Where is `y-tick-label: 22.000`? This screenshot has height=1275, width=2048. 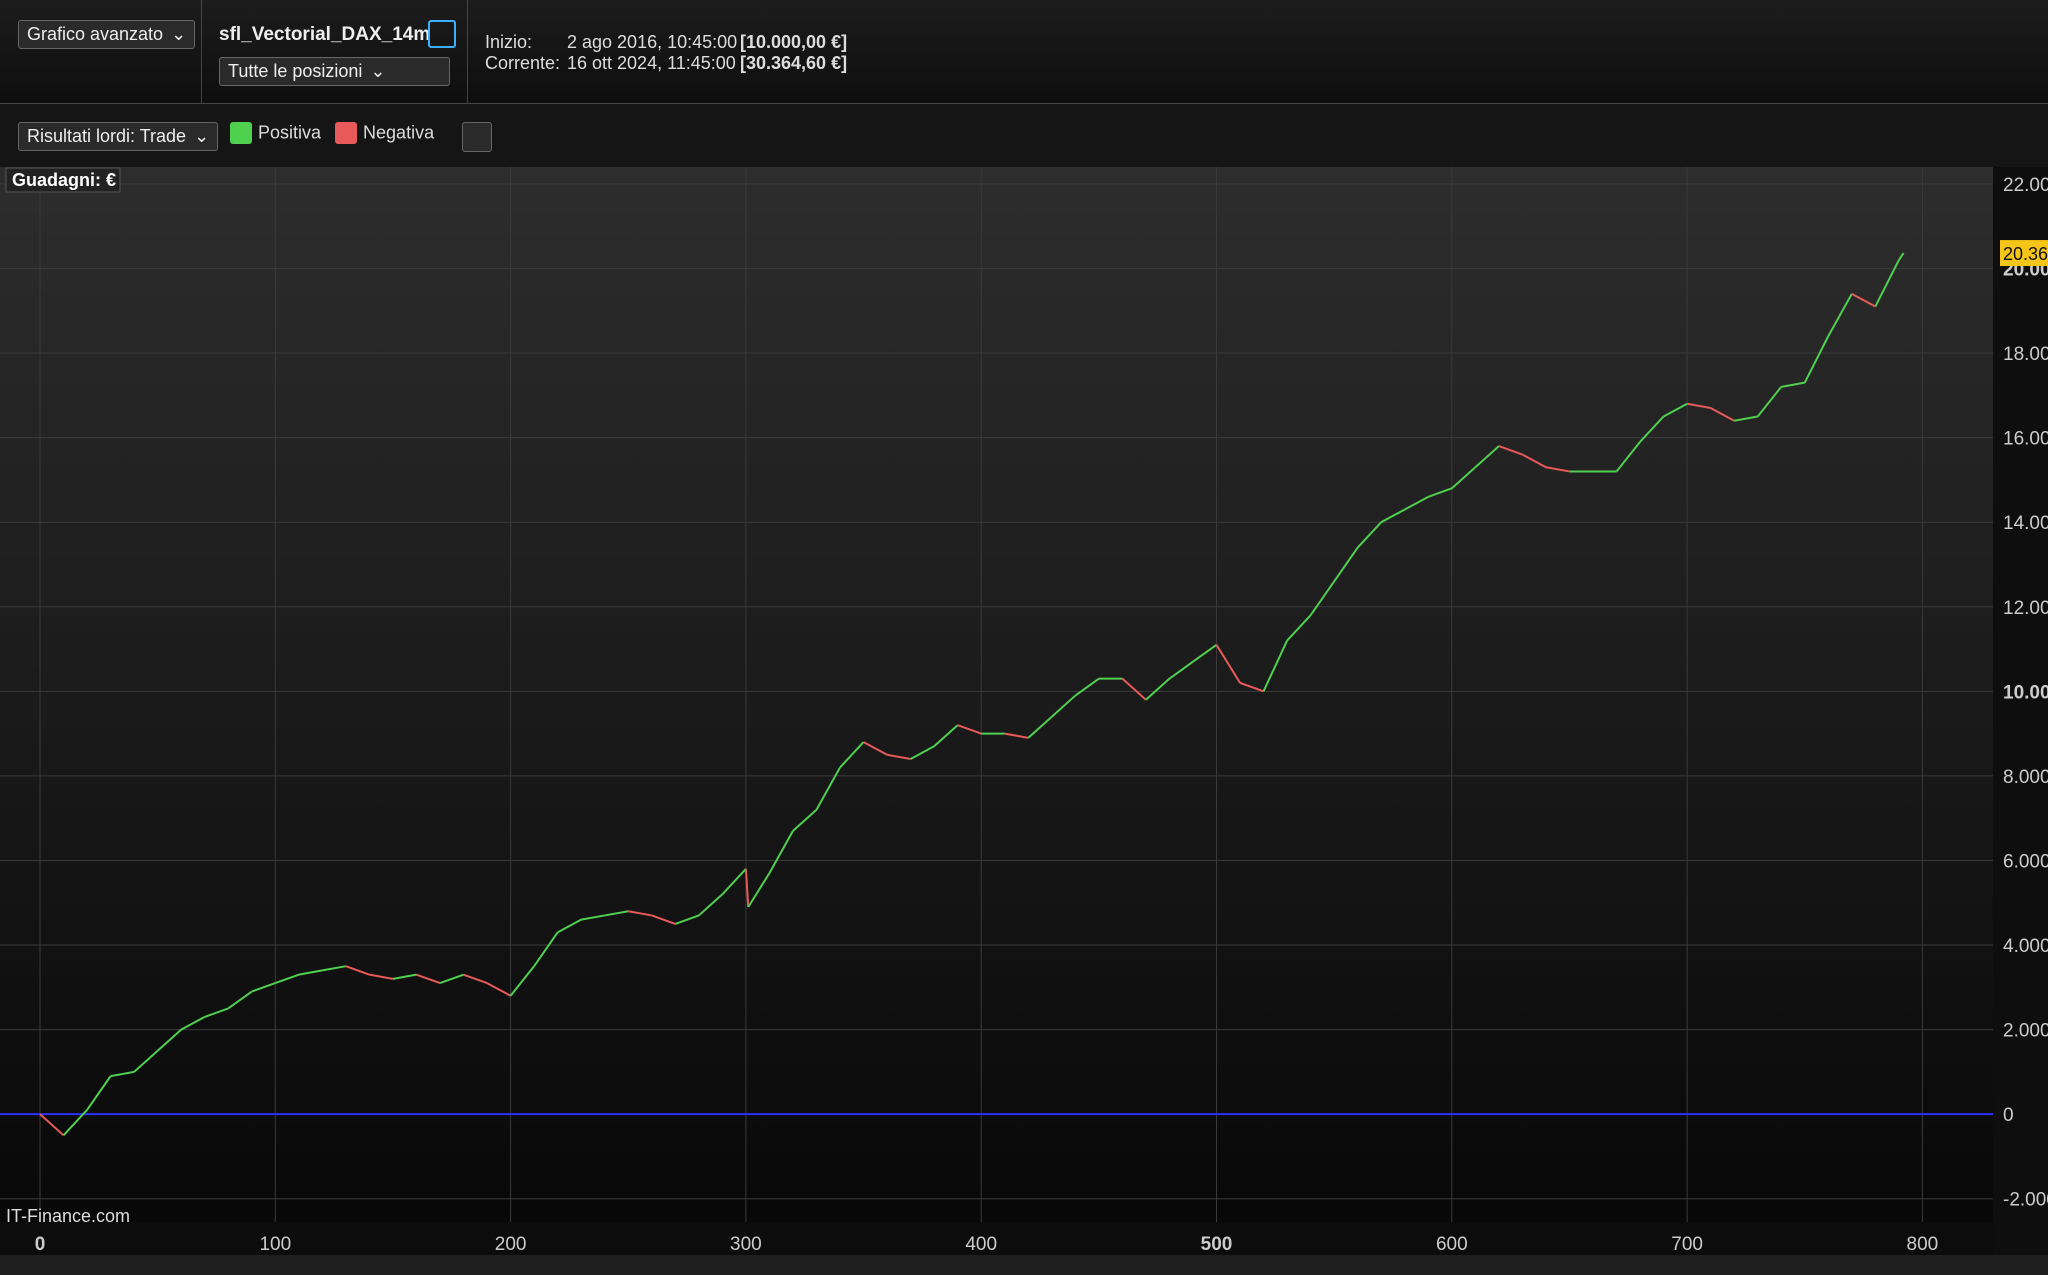 y-tick-label: 22.000 is located at coordinates (2025, 185).